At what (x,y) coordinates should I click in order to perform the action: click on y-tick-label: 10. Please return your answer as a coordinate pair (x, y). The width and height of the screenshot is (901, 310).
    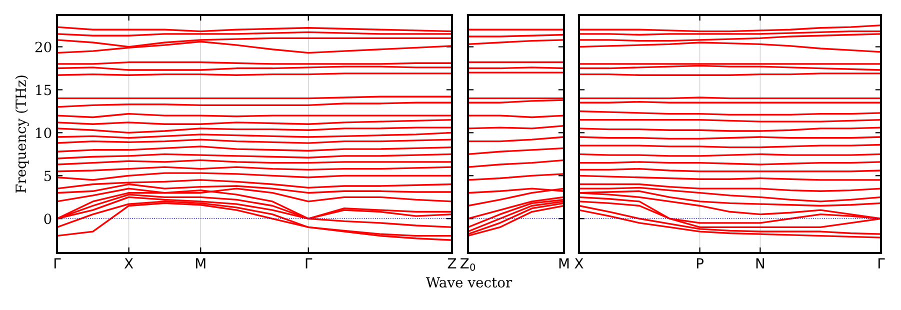
    Looking at the image, I should click on (44, 133).